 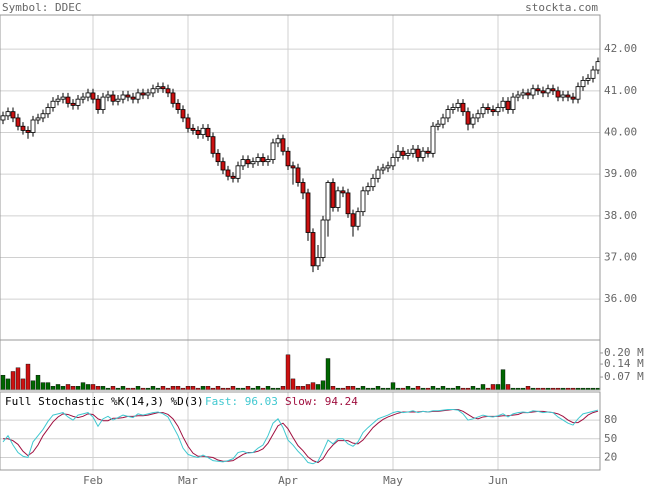 What do you see at coordinates (620, 48) in the screenshot?
I see `y-tick-label: 42.00` at bounding box center [620, 48].